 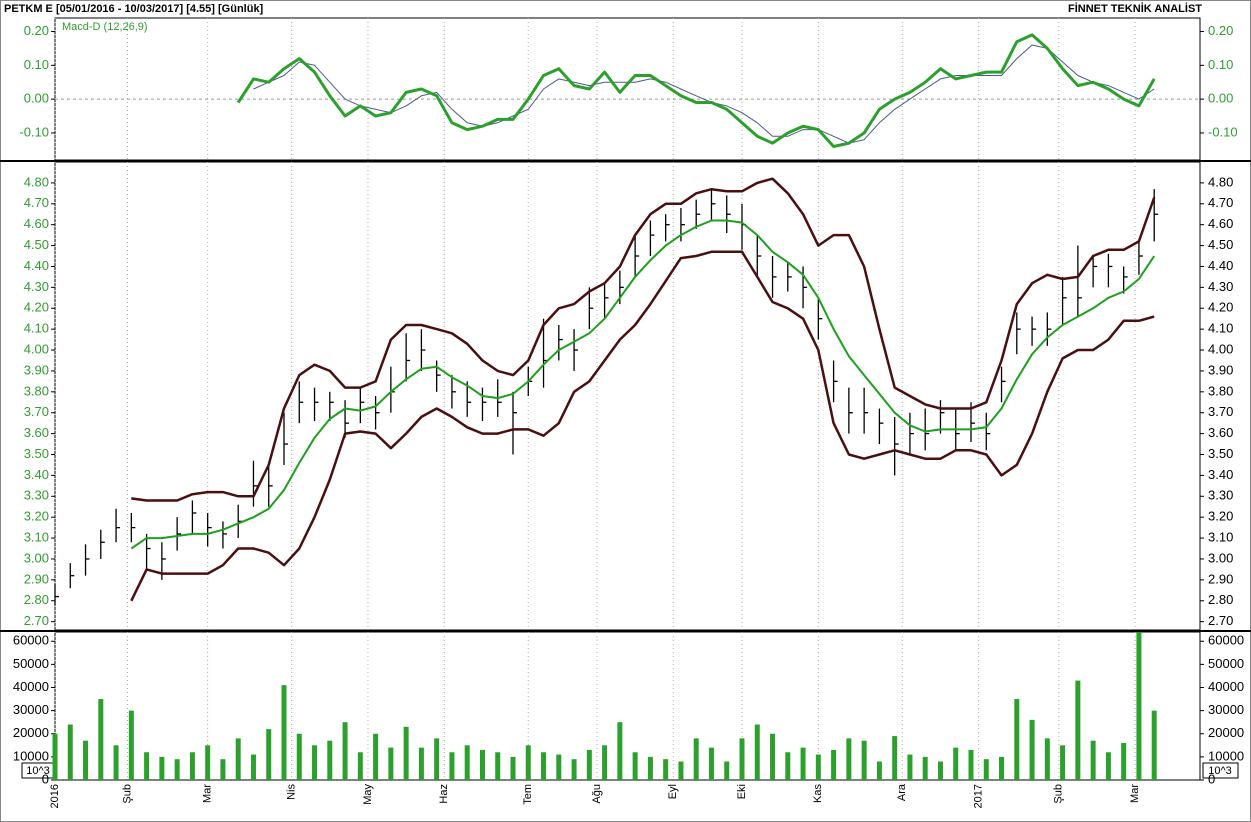 What do you see at coordinates (55, 796) in the screenshot?
I see `x-tick-label: 2016` at bounding box center [55, 796].